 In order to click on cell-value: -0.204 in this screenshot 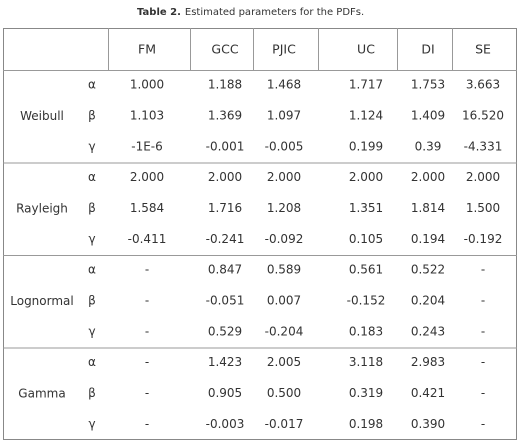, I will do `click(284, 332)`.